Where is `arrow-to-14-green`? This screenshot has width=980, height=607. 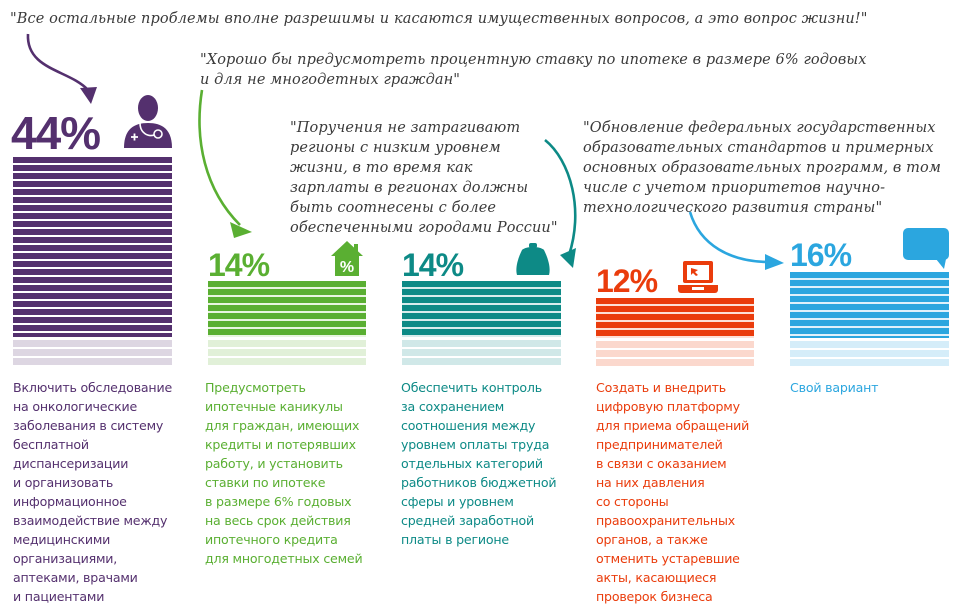 arrow-to-14-green is located at coordinates (219, 157).